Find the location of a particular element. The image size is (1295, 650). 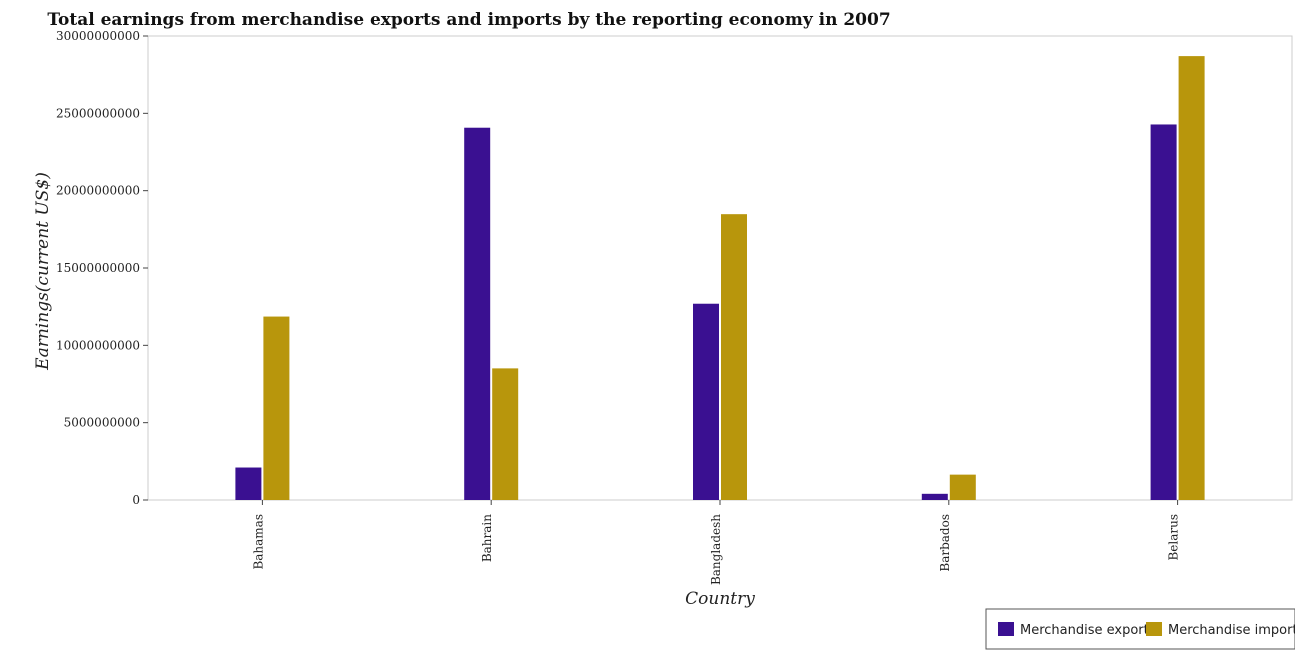

x-tick-label: Belarus is located at coordinates (1174, 537).